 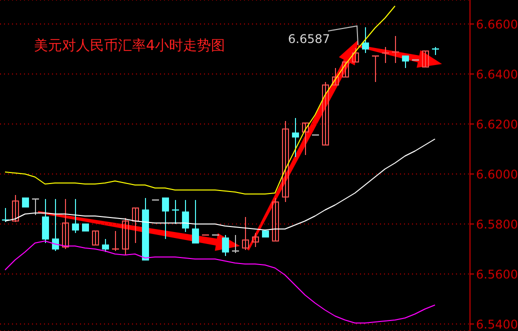 What do you see at coordinates (497, 324) in the screenshot?
I see `y-tick-label: 6.5400` at bounding box center [497, 324].